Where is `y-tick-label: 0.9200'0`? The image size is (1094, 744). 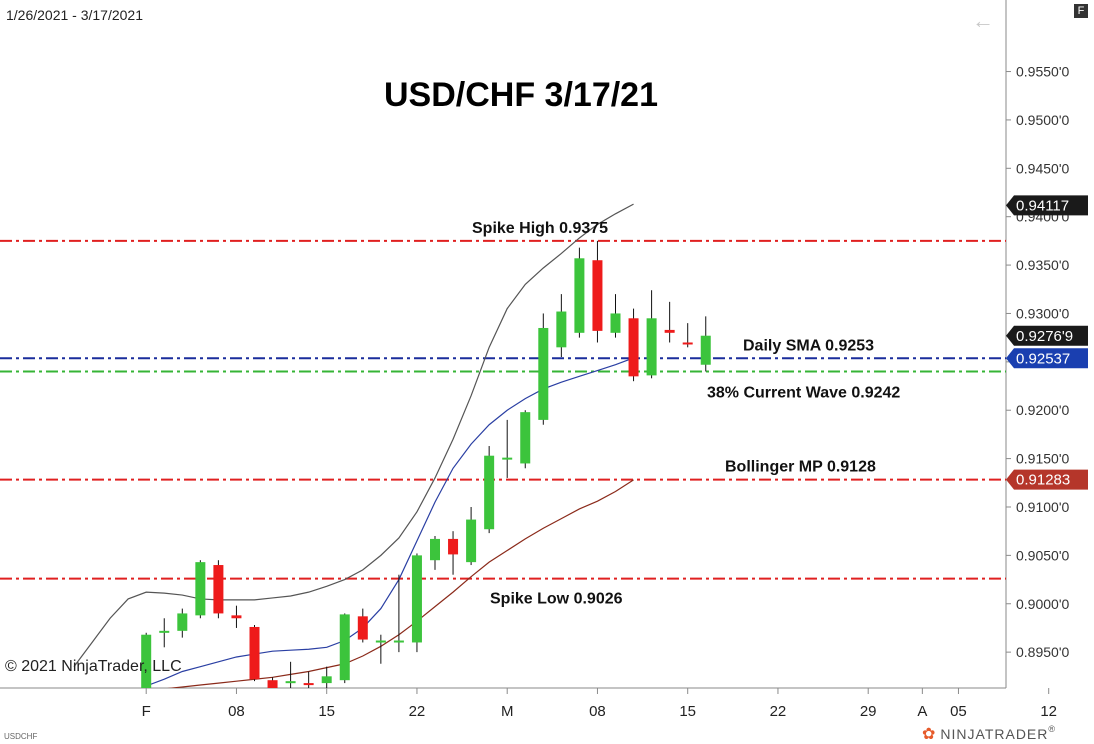 y-tick-label: 0.9200'0 is located at coordinates (1042, 410).